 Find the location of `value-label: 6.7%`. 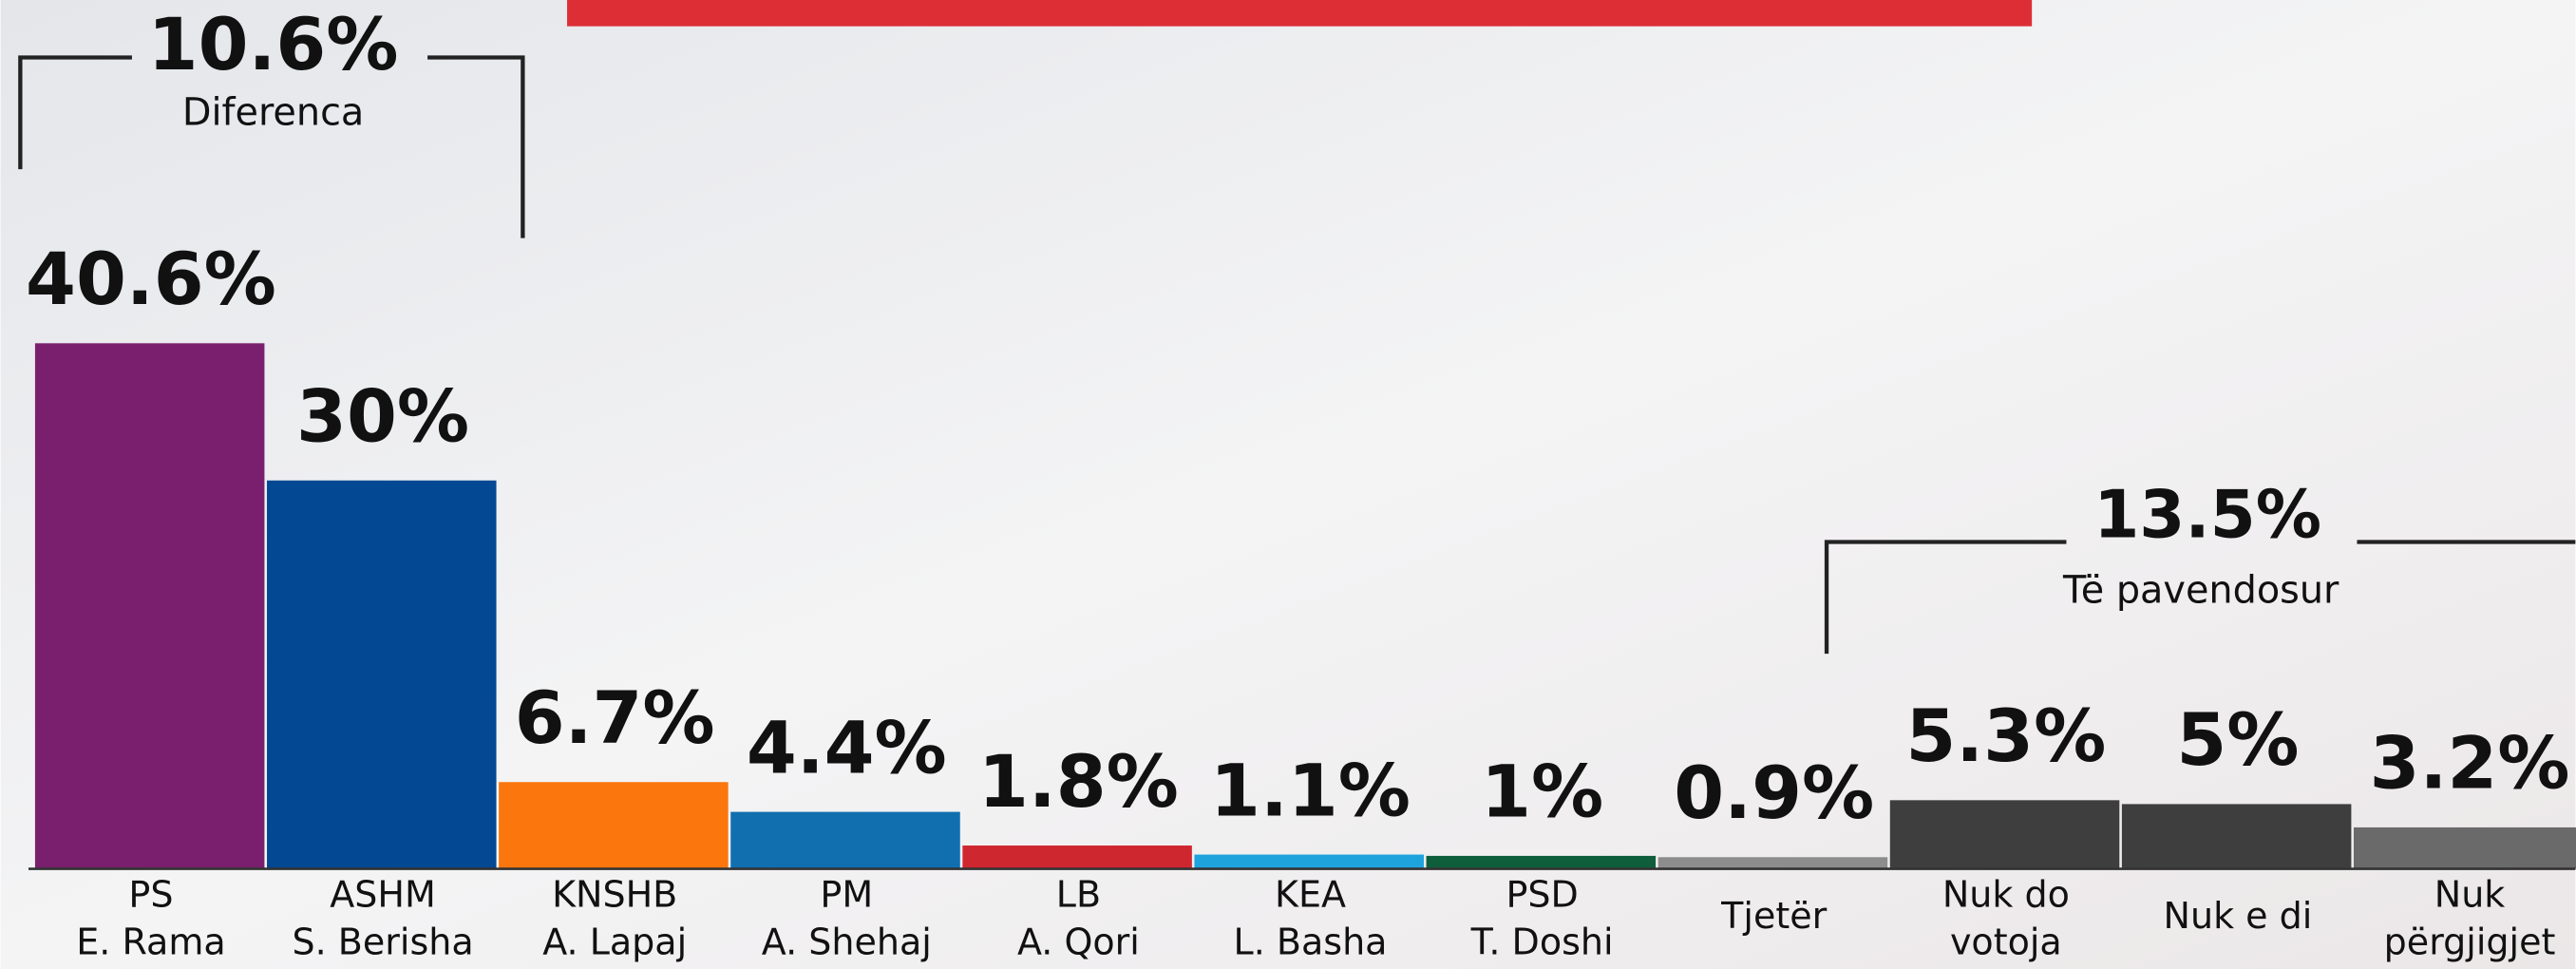

value-label: 6.7% is located at coordinates (615, 717).